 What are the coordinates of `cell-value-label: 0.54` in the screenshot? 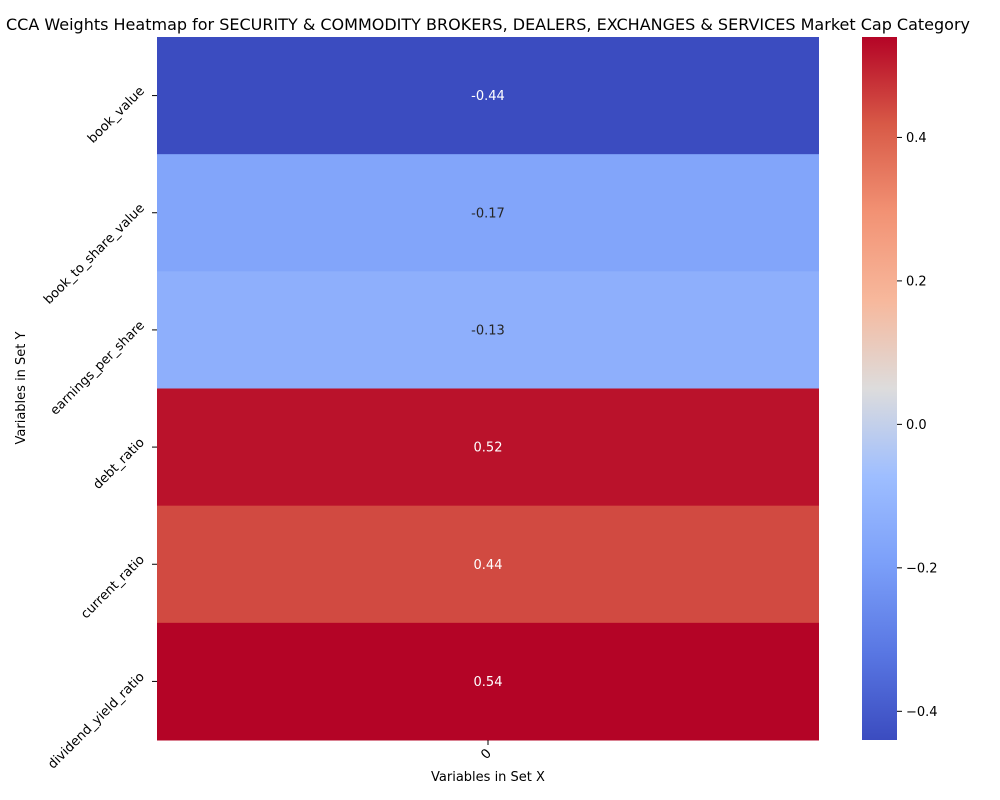 It's located at (488, 682).